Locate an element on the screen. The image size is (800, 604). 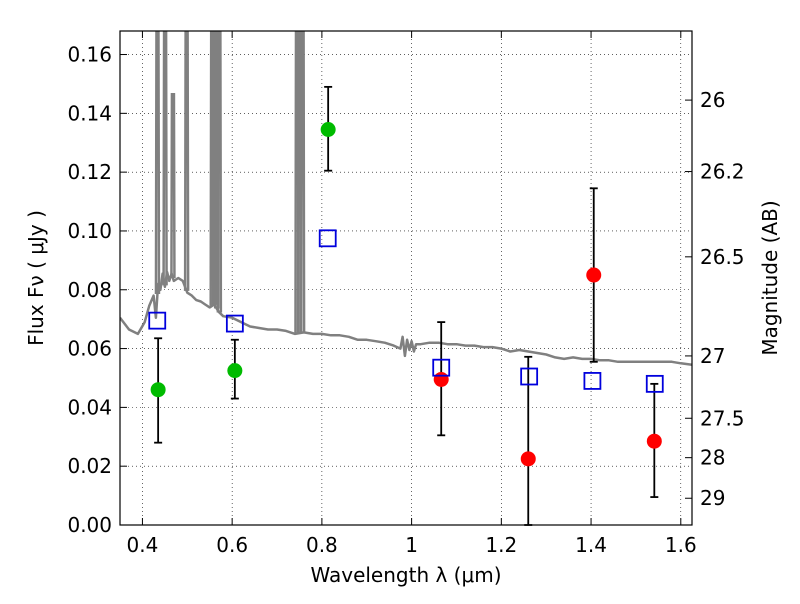
y-axis-label: Flux Fν ( μJy ) is located at coordinates (36, 278).